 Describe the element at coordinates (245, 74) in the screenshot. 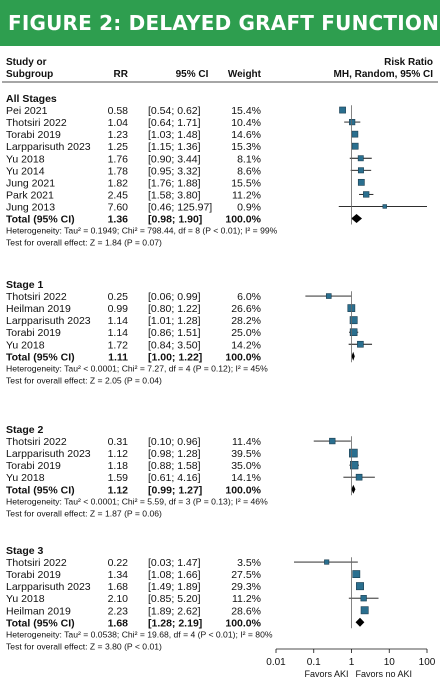

I see `header-weight: Weight` at that location.